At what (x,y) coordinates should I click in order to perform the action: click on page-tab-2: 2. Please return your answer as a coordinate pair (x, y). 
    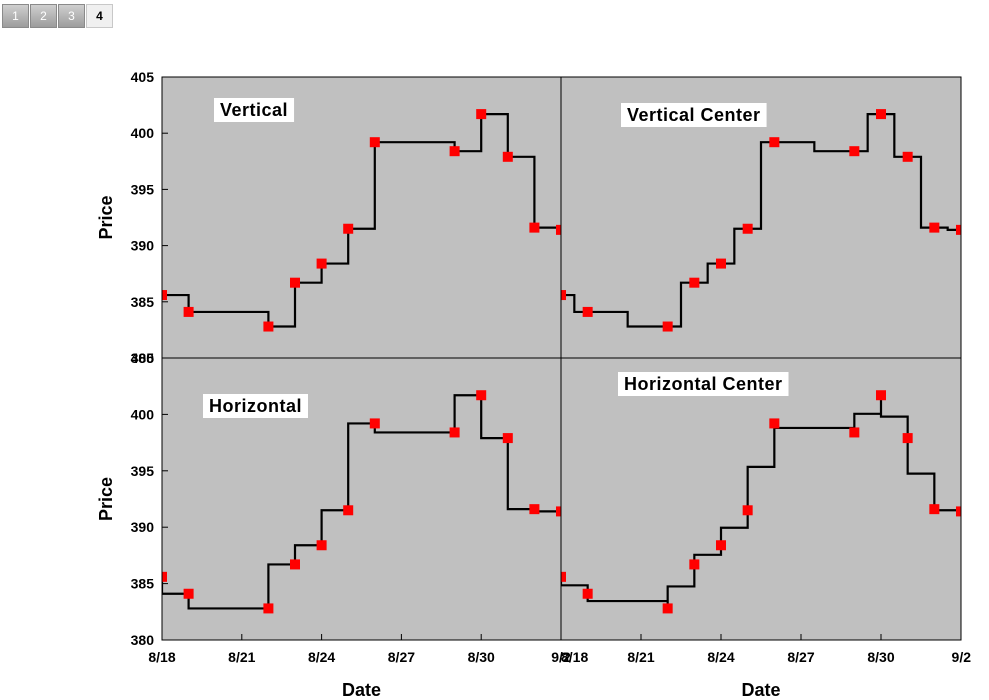
    Looking at the image, I should click on (43, 16).